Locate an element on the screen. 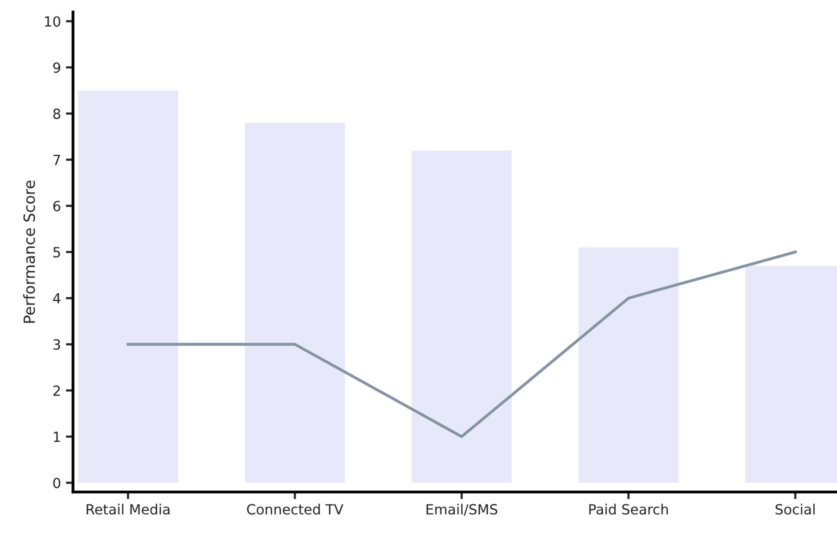 This screenshot has height=555, width=837. y-tick-label: 7 is located at coordinates (56, 159).